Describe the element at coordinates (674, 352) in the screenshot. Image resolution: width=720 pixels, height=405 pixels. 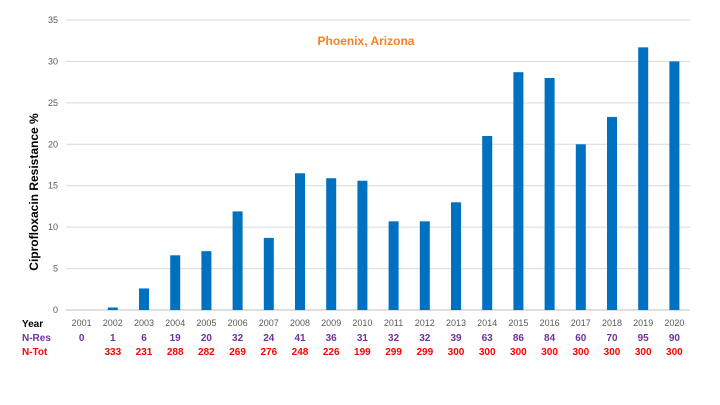
I see `ntot-2020: 300` at that location.